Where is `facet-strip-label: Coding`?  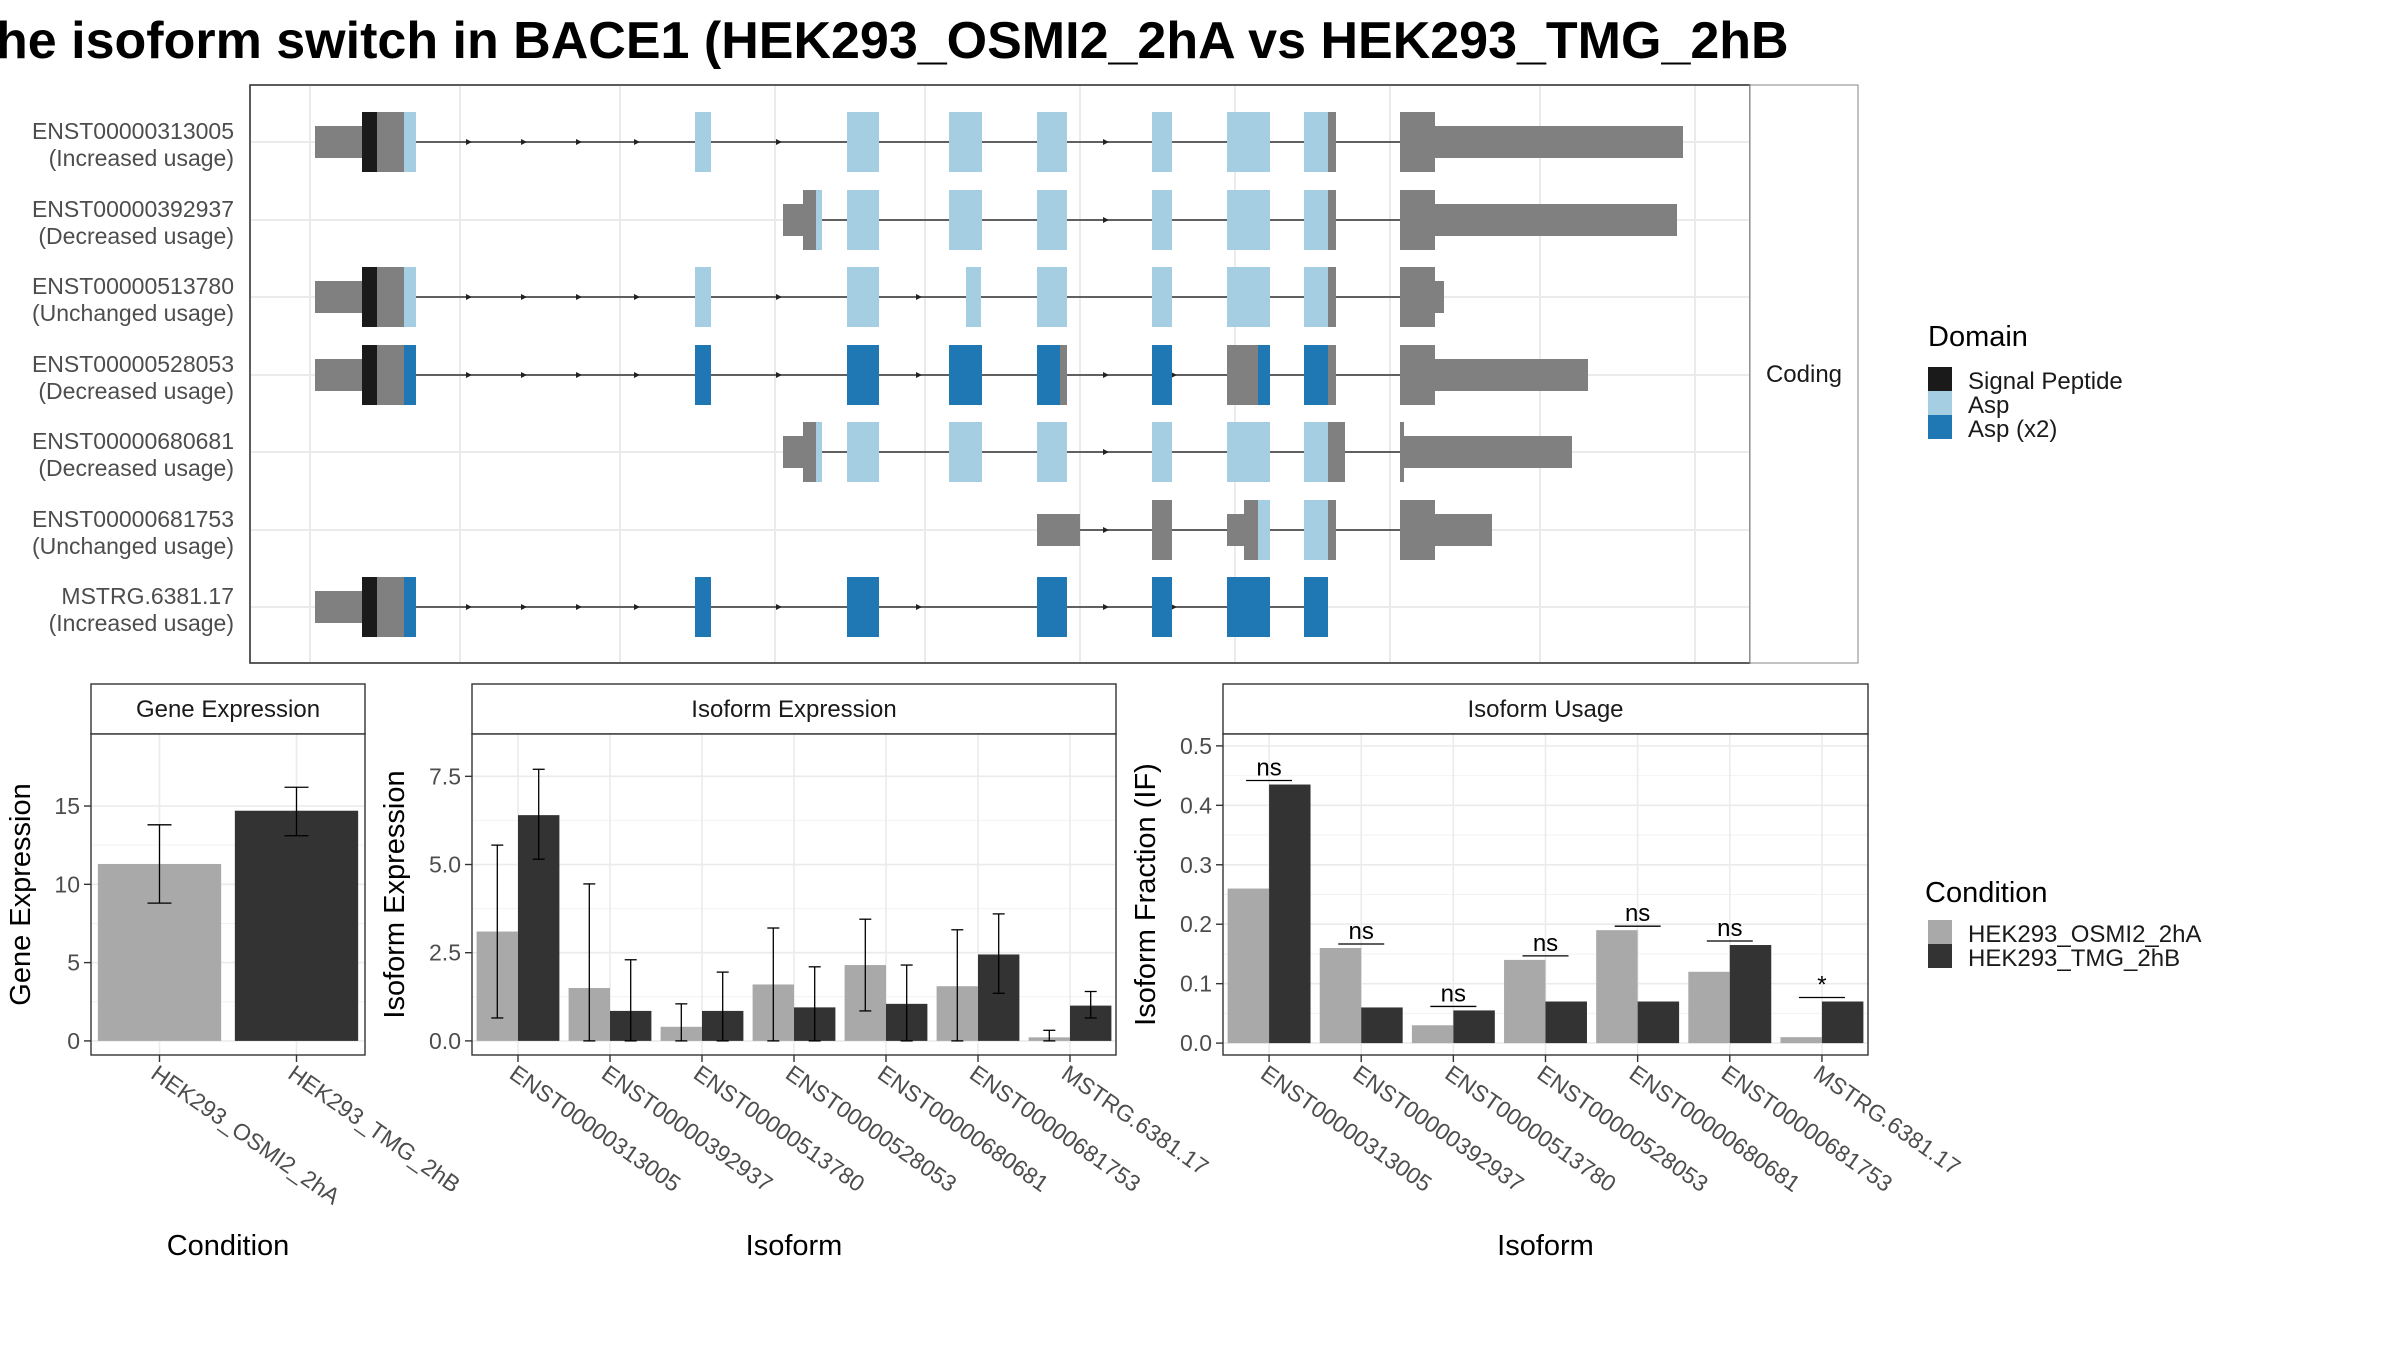
facet-strip-label: Coding is located at coordinates (1804, 374).